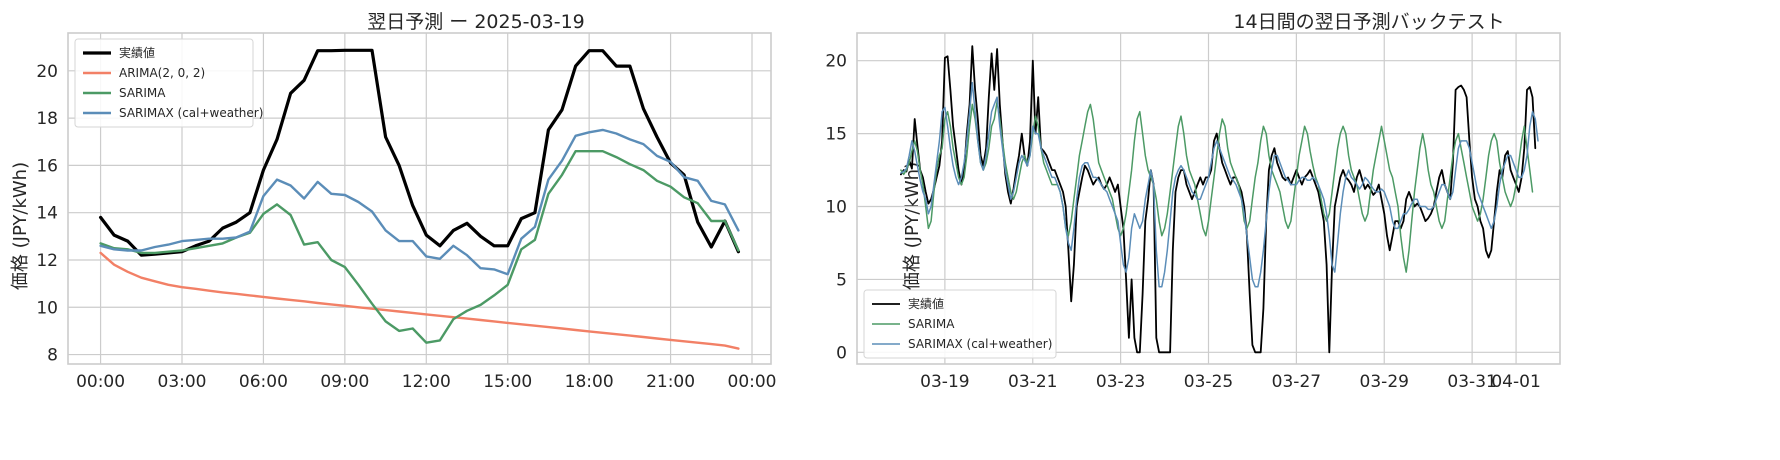  Describe the element at coordinates (142, 93) in the screenshot. I see `left-legend-label: SARIMA` at that location.